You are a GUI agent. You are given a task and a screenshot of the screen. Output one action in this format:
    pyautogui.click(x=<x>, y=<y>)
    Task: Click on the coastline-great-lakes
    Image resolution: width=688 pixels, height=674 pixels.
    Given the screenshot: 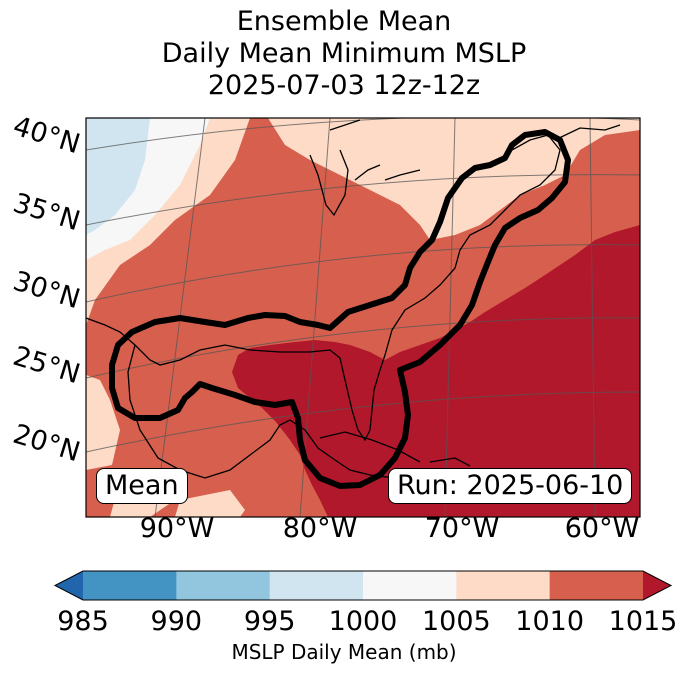 What is the action you would take?
    pyautogui.click(x=365, y=168)
    